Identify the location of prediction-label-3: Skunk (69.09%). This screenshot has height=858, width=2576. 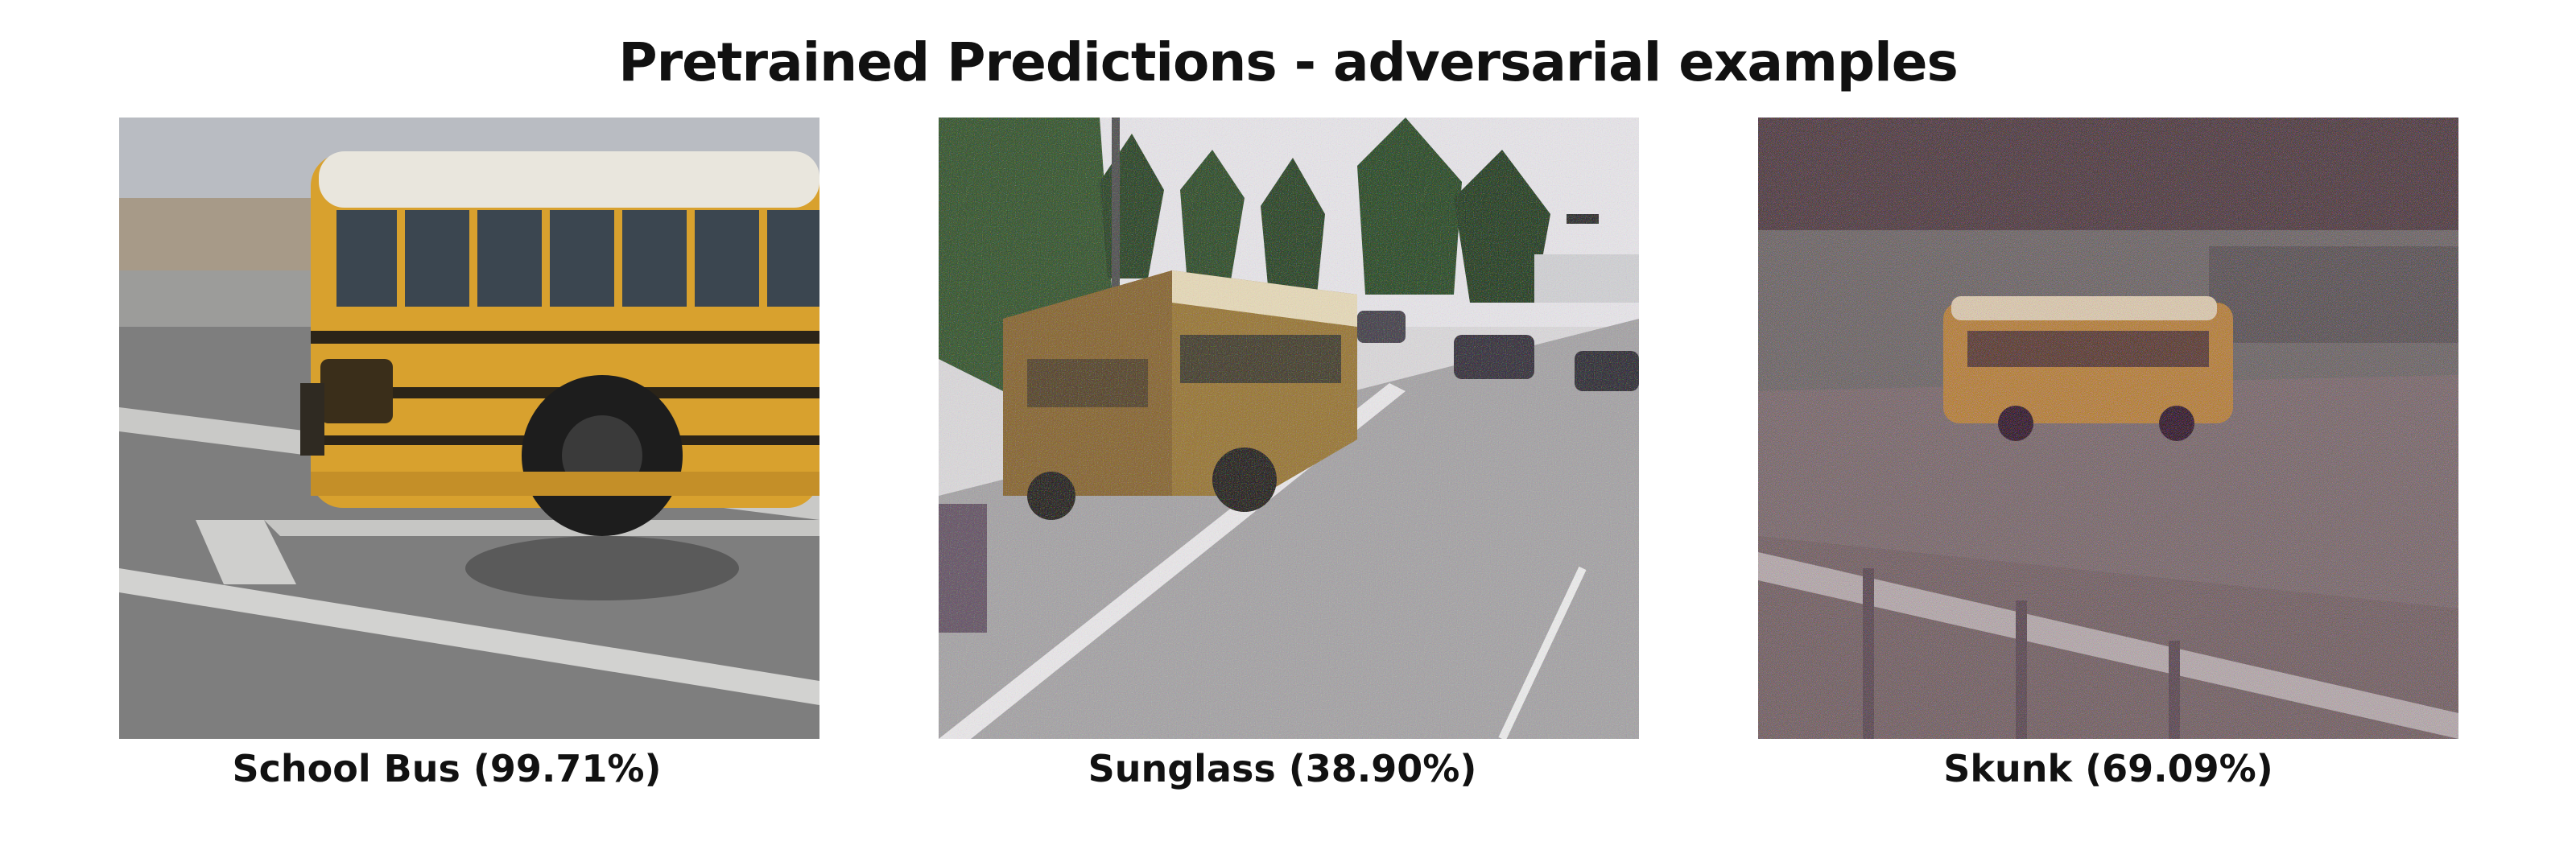
(2108, 768).